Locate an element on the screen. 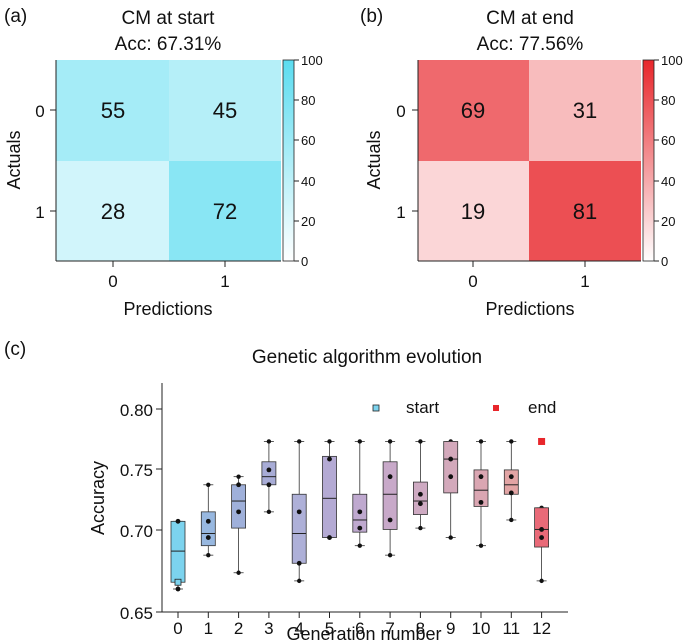 This screenshot has width=685, height=643. xtick-label-11: 11 is located at coordinates (511, 628).